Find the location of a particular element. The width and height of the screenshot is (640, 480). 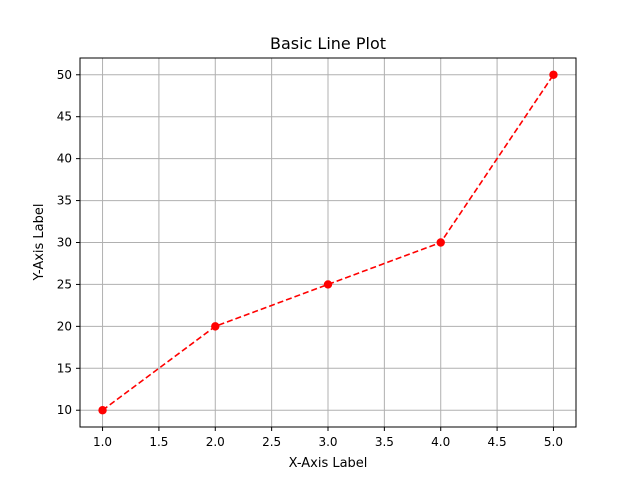

y-tick-label: 15 is located at coordinates (64, 368).